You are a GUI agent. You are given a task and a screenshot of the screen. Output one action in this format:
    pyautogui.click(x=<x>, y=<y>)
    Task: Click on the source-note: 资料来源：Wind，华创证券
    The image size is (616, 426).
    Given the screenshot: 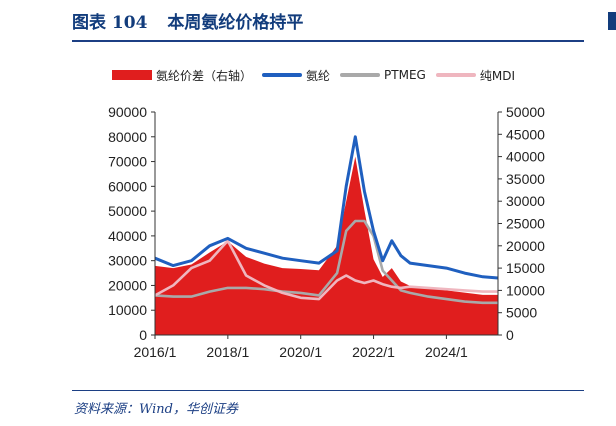 What is the action you would take?
    pyautogui.click(x=156, y=409)
    